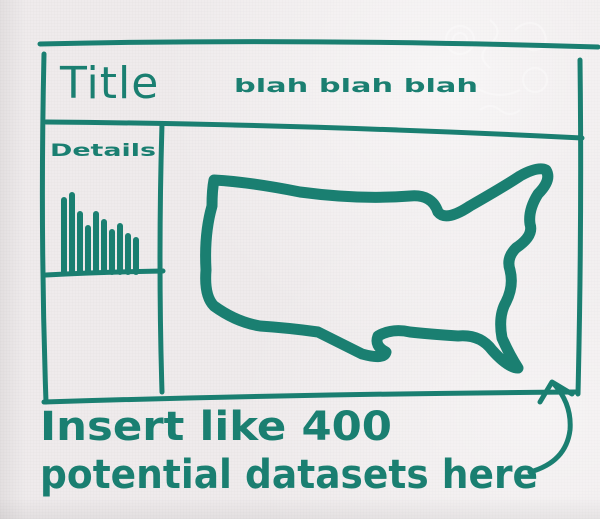  I want to click on title-label: Title, so click(109, 83).